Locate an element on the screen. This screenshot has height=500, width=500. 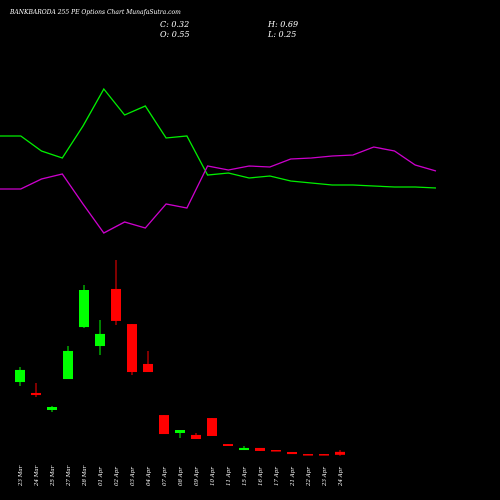
x-tick-label: 17 Apr is located at coordinates (277, 476).